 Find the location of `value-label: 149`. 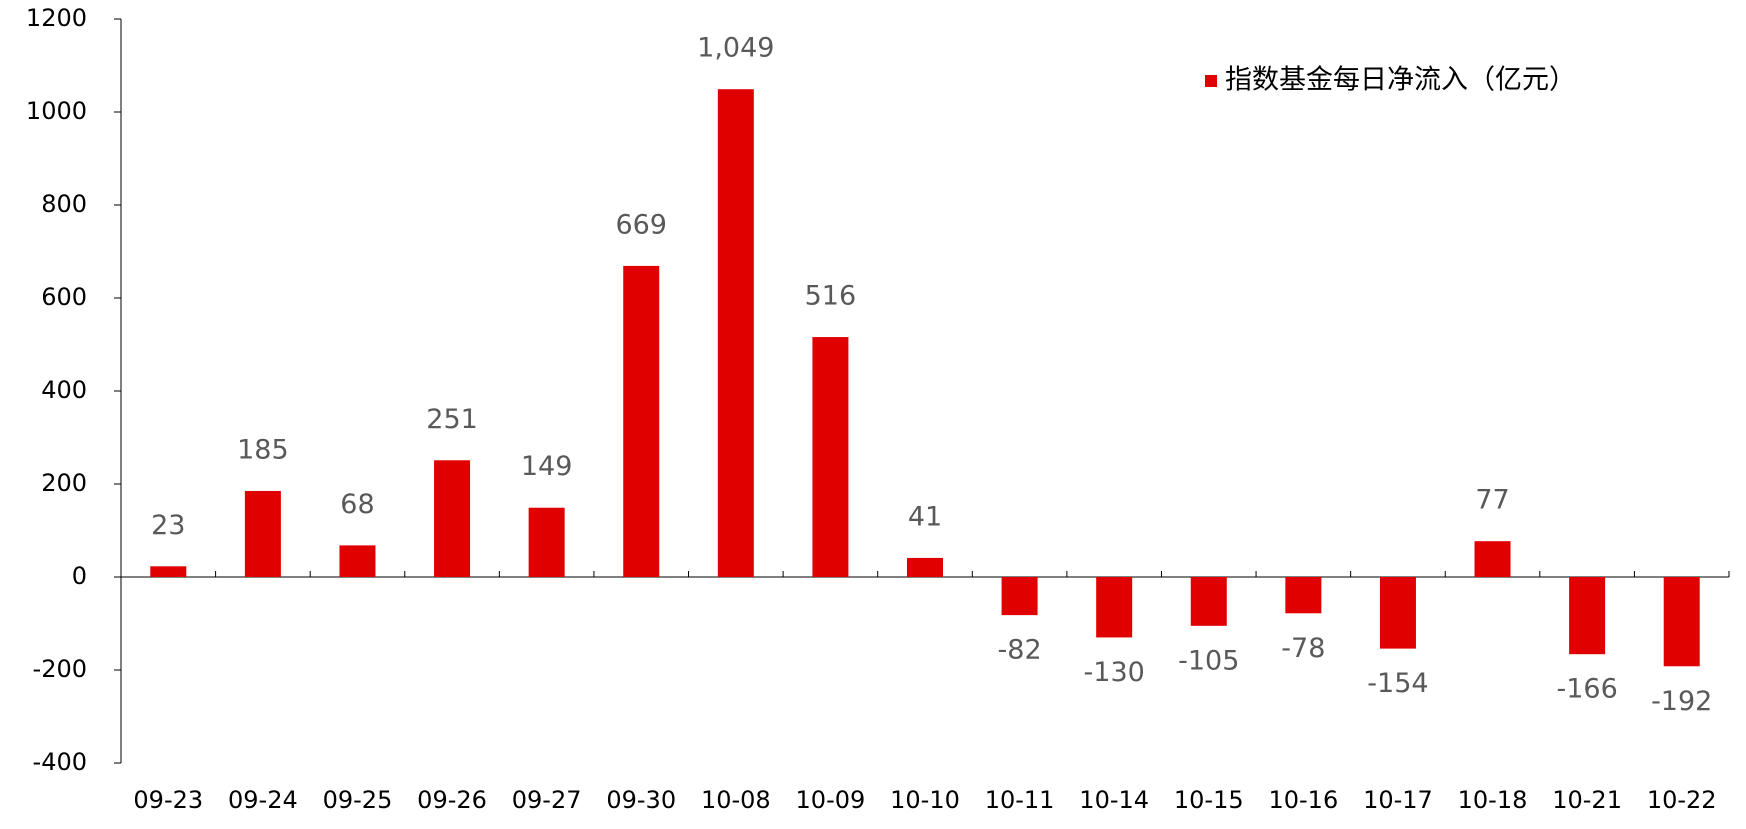

value-label: 149 is located at coordinates (547, 466).